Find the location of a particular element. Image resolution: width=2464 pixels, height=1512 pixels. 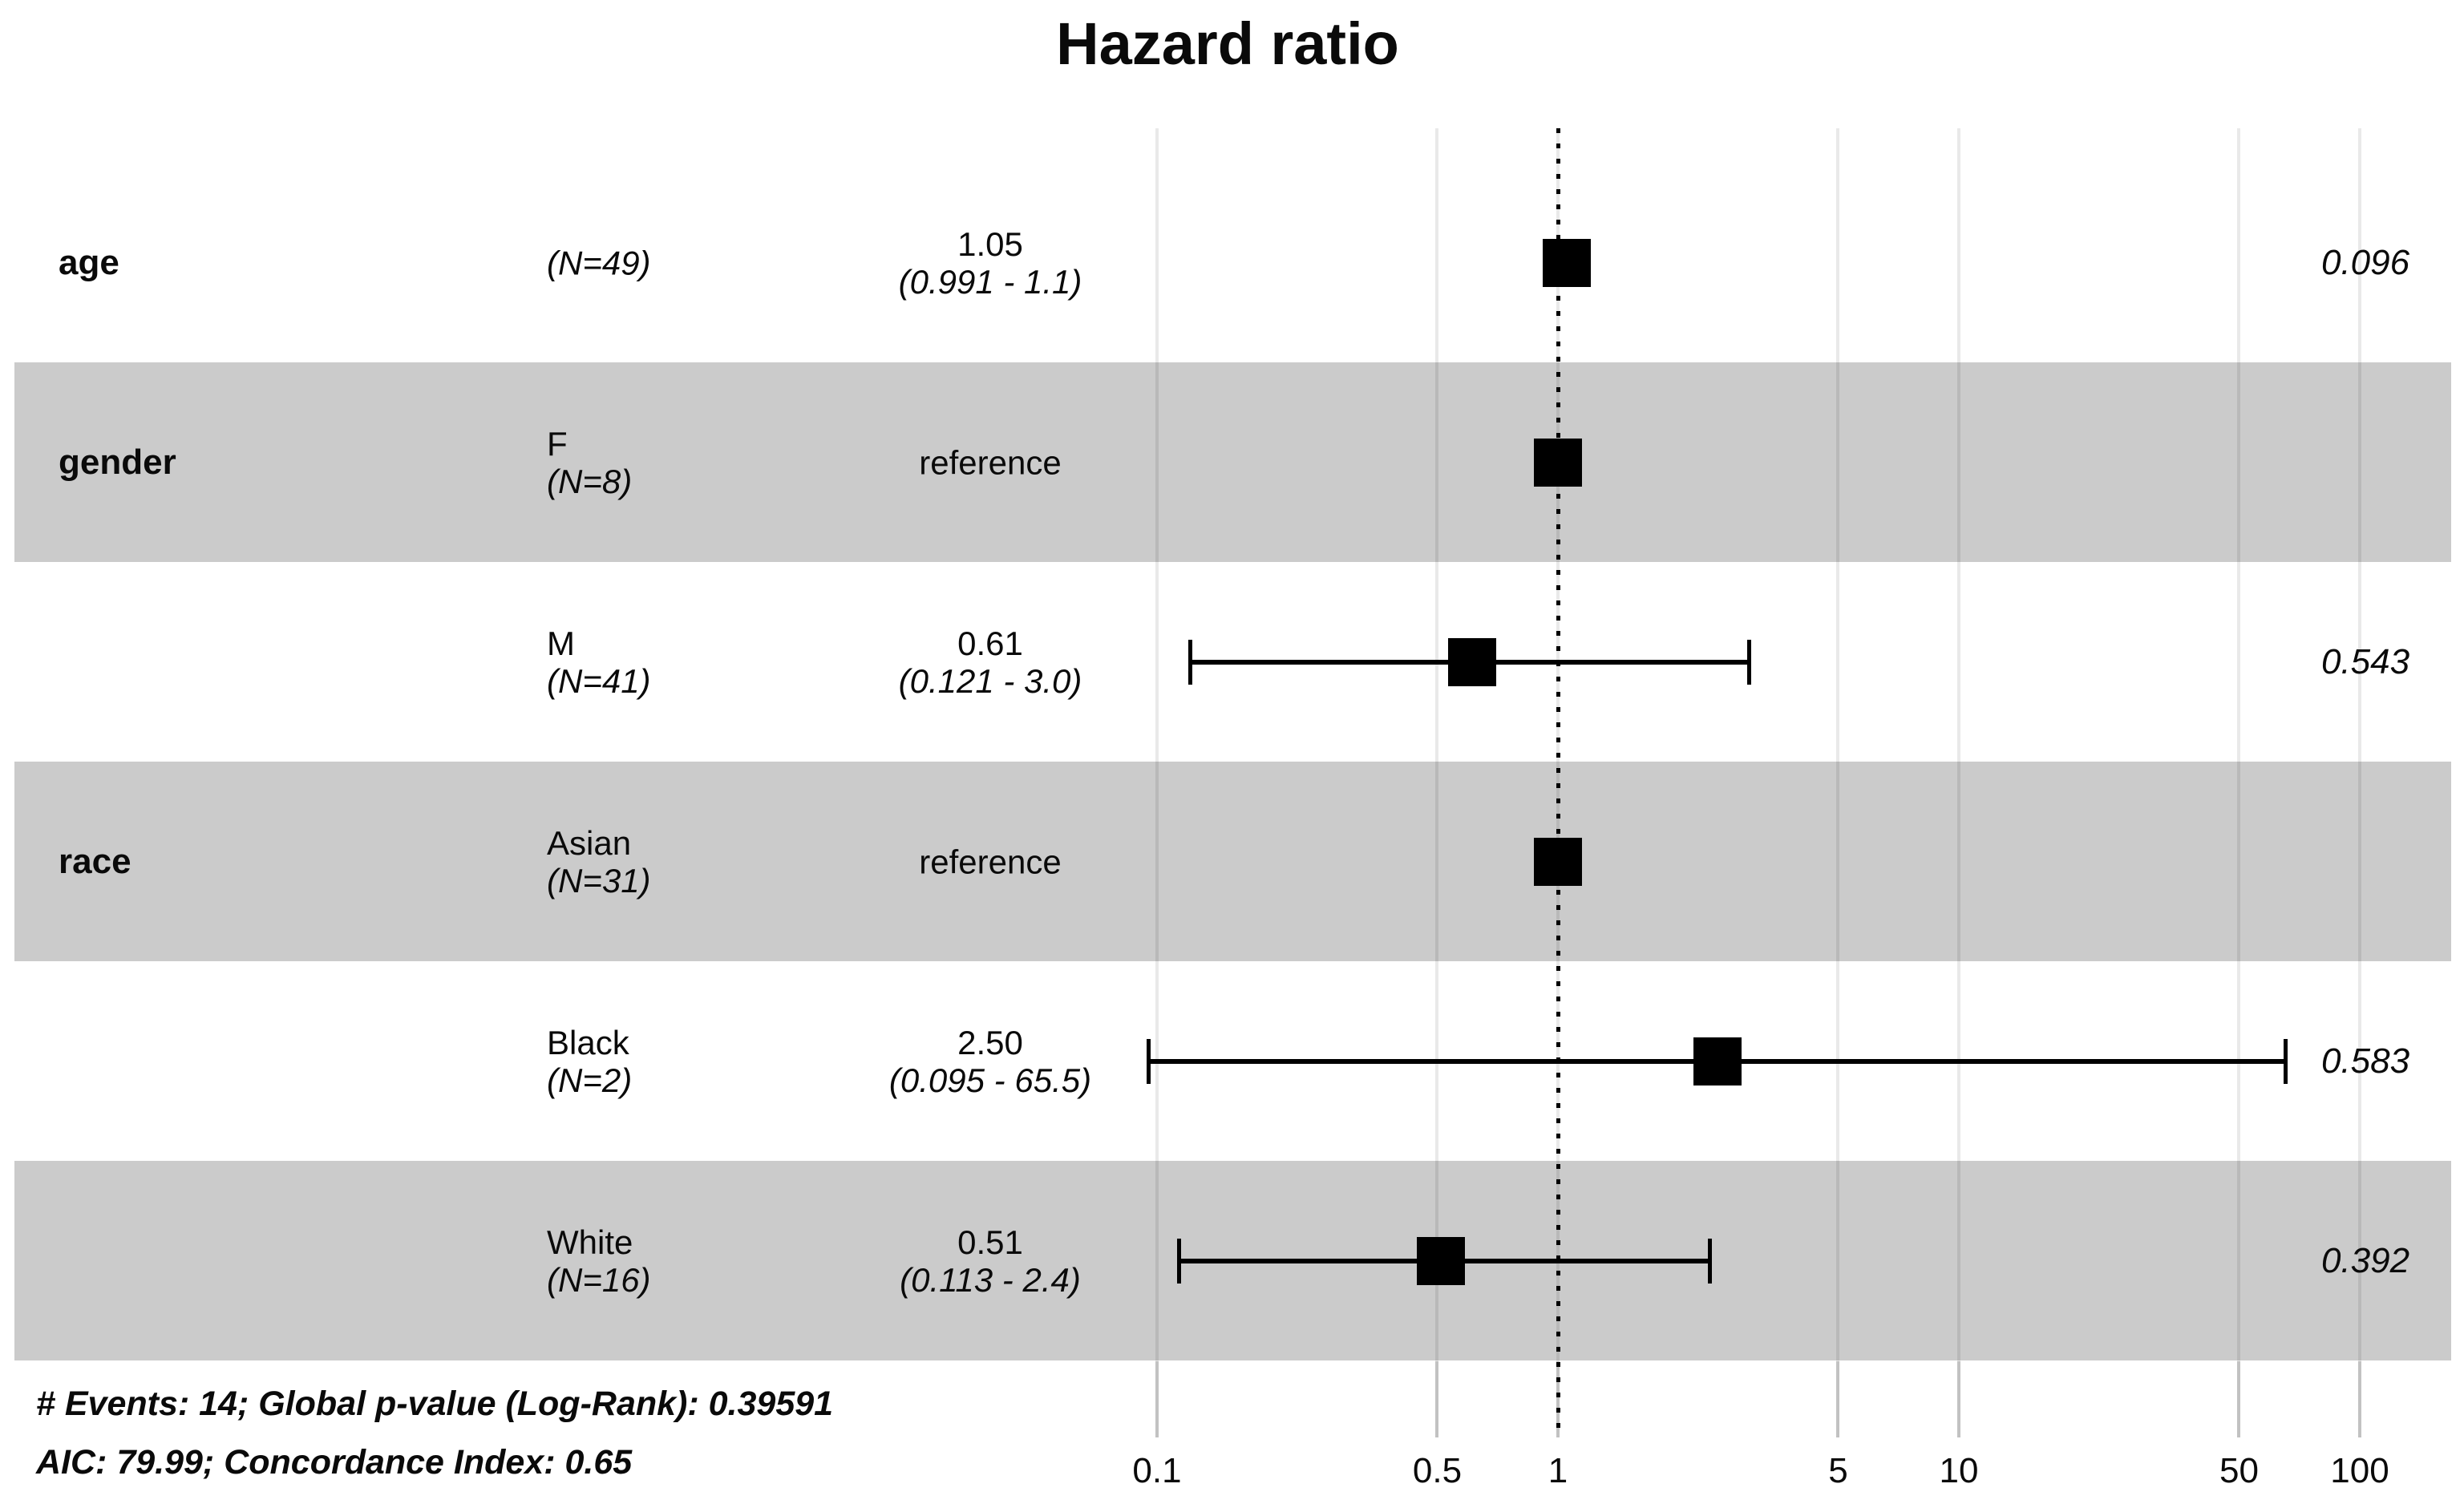

level-cell: White (N=16) is located at coordinates (599, 1261).